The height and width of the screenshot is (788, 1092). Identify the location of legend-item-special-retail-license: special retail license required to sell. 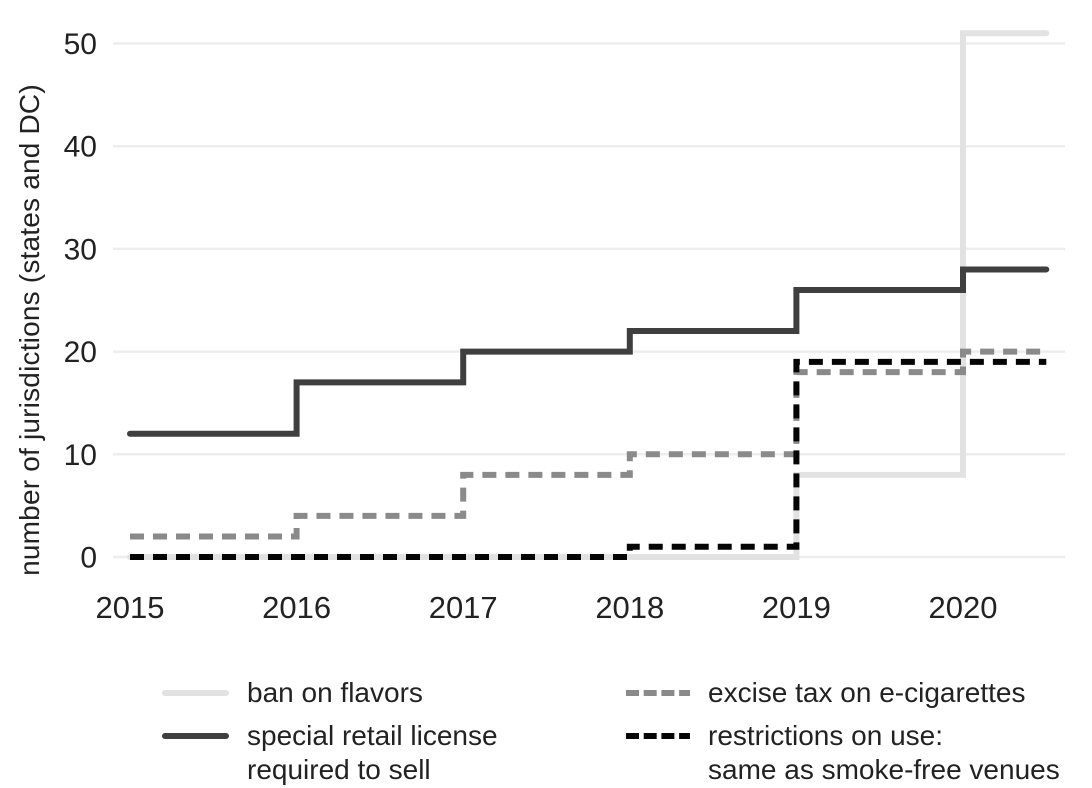
(330, 753).